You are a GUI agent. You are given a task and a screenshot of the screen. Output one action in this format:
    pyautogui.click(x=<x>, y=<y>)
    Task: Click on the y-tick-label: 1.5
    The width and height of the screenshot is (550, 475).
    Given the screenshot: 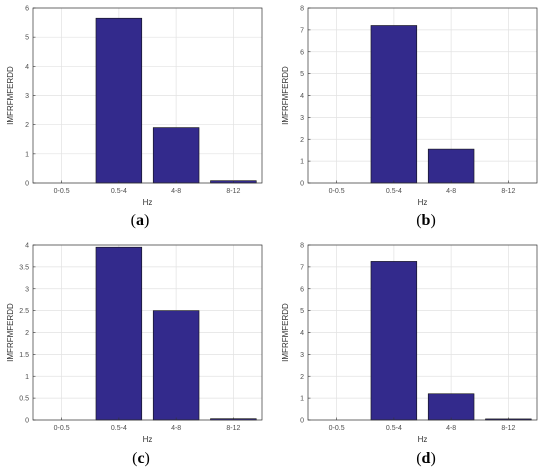 What is the action you would take?
    pyautogui.click(x=24, y=355)
    